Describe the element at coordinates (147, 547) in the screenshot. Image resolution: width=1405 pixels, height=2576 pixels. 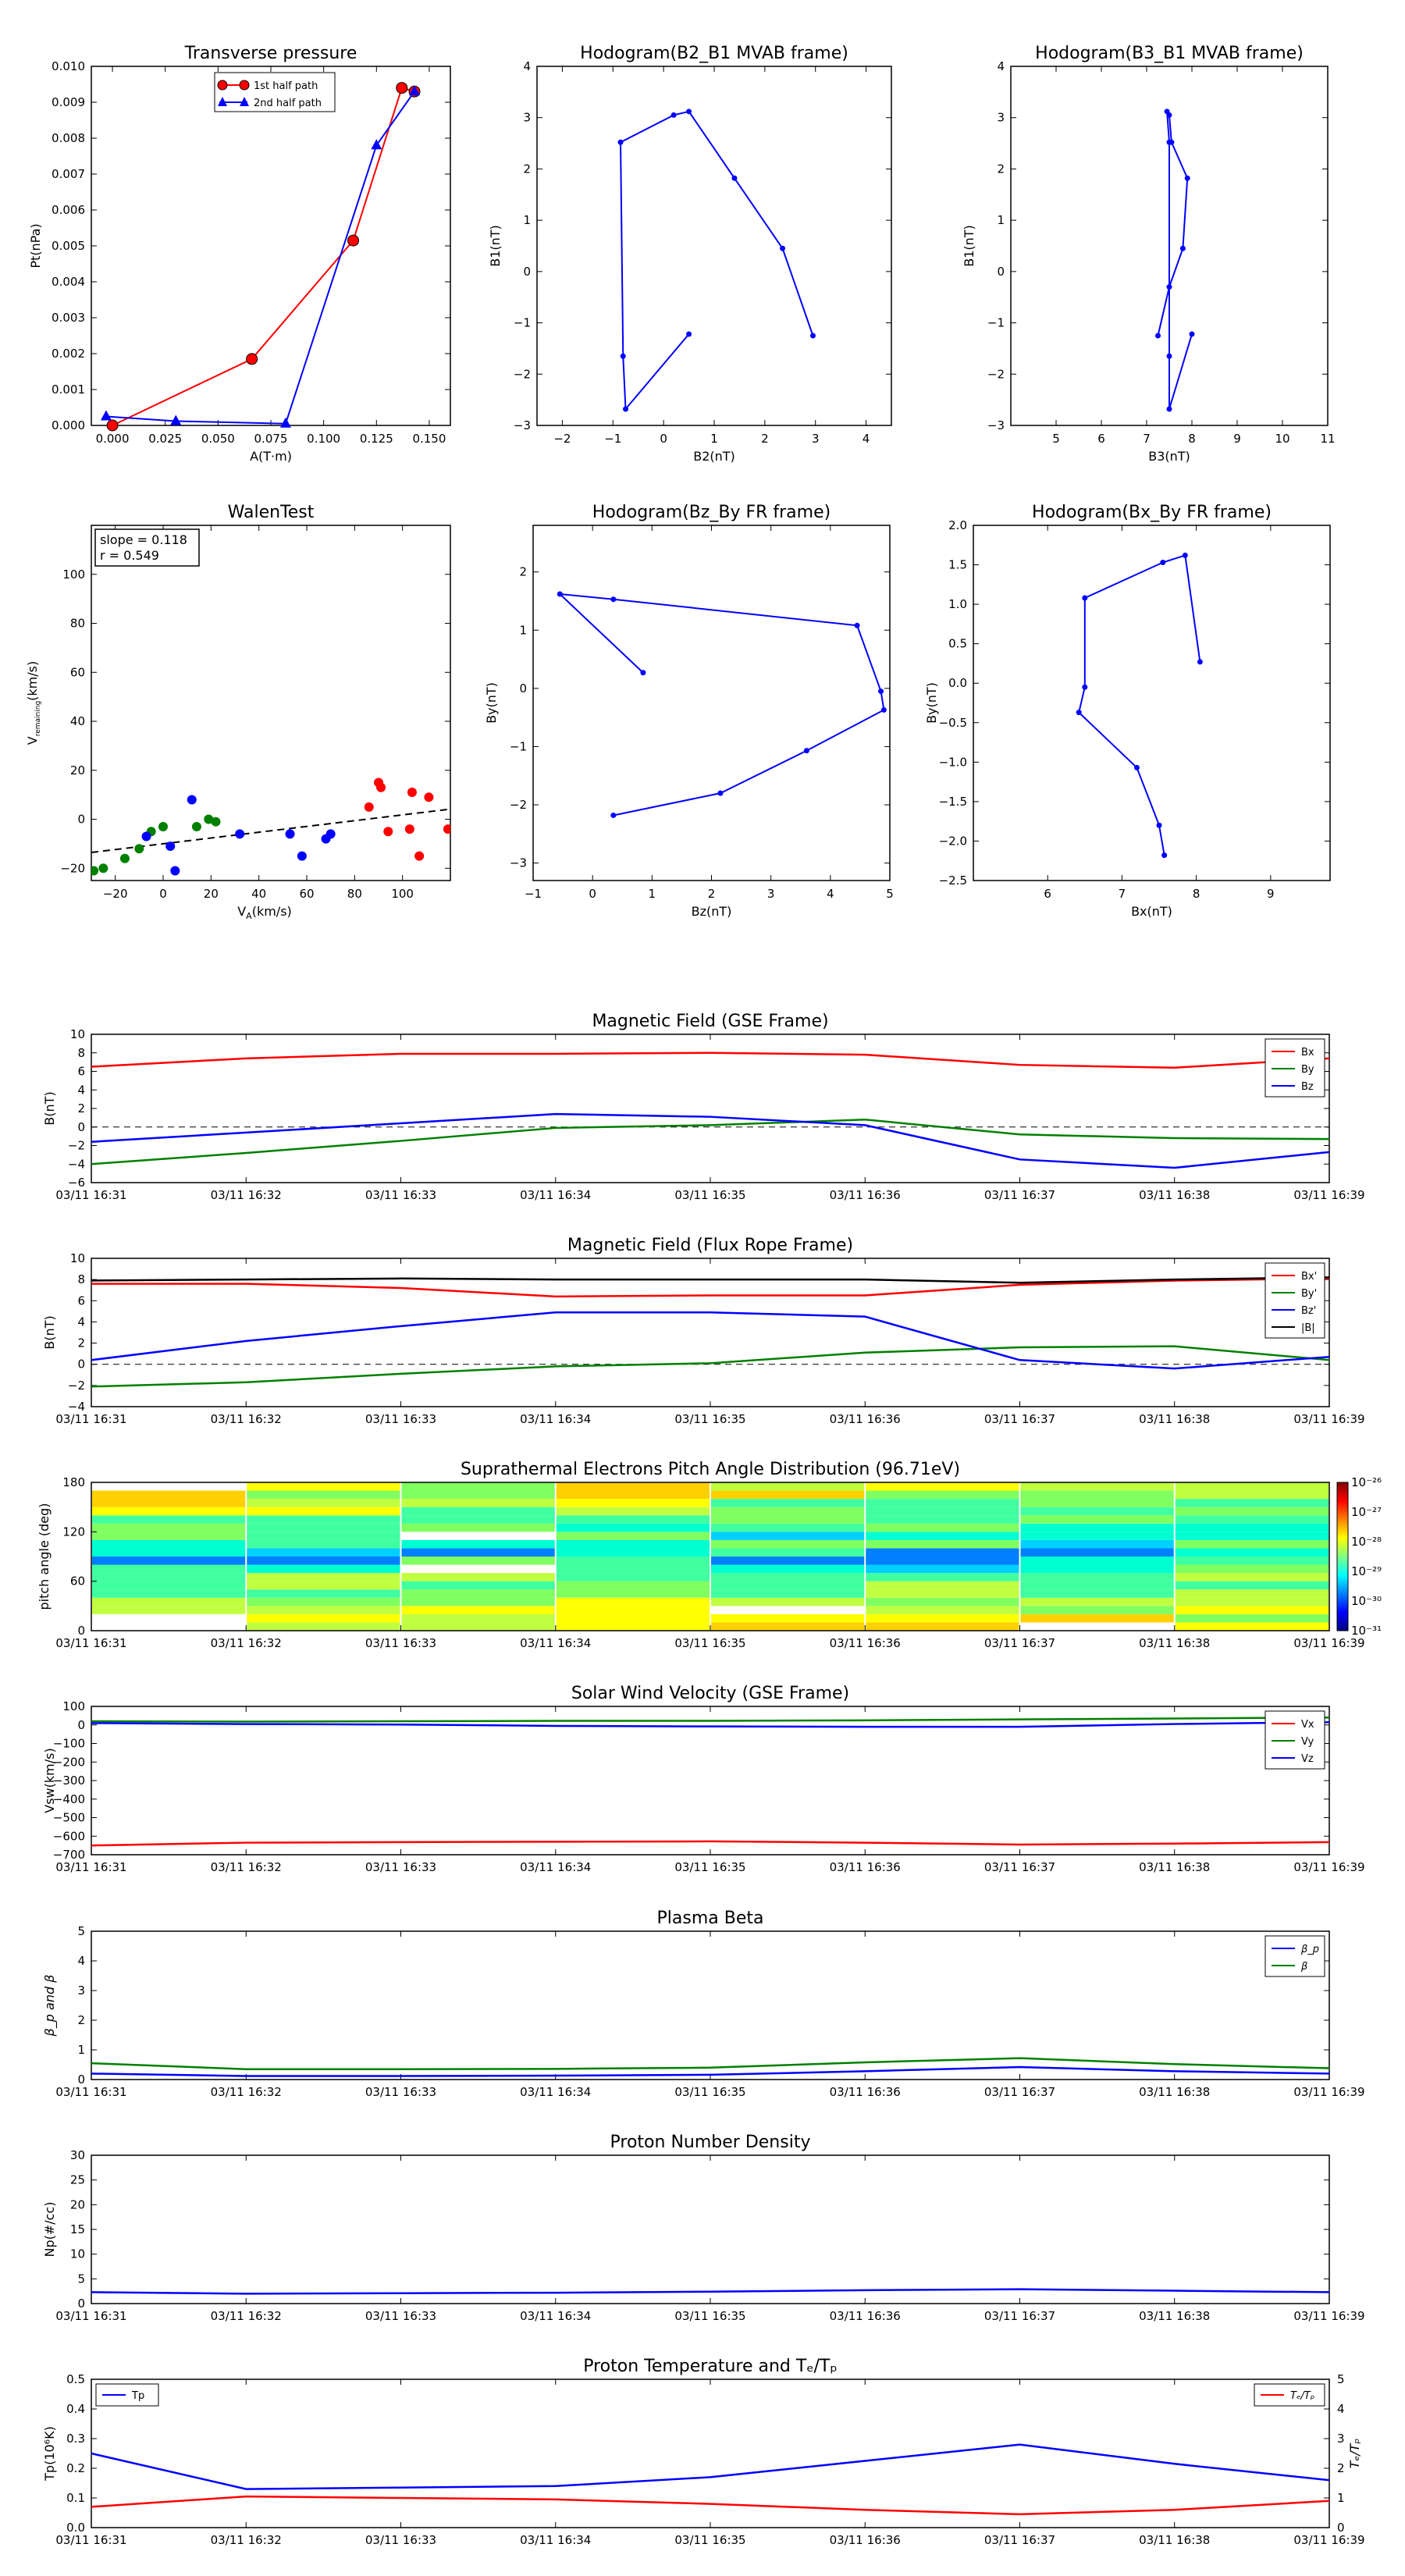
I see `fit-annotation-box` at that location.